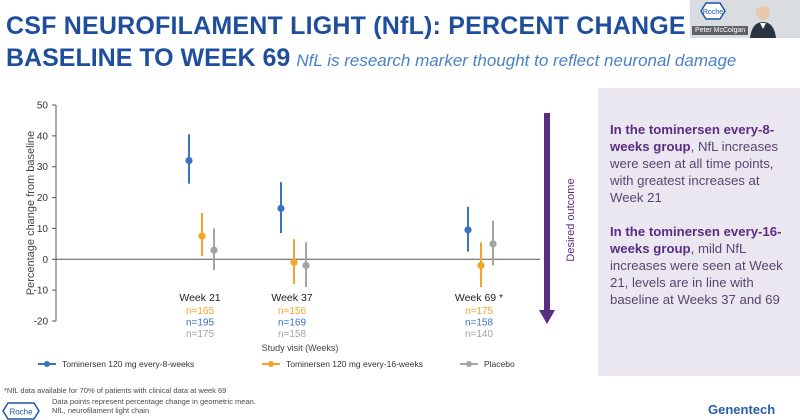 Image resolution: width=800 pixels, height=420 pixels. What do you see at coordinates (214, 250) in the screenshot?
I see `data-point-s2-c0` at bounding box center [214, 250].